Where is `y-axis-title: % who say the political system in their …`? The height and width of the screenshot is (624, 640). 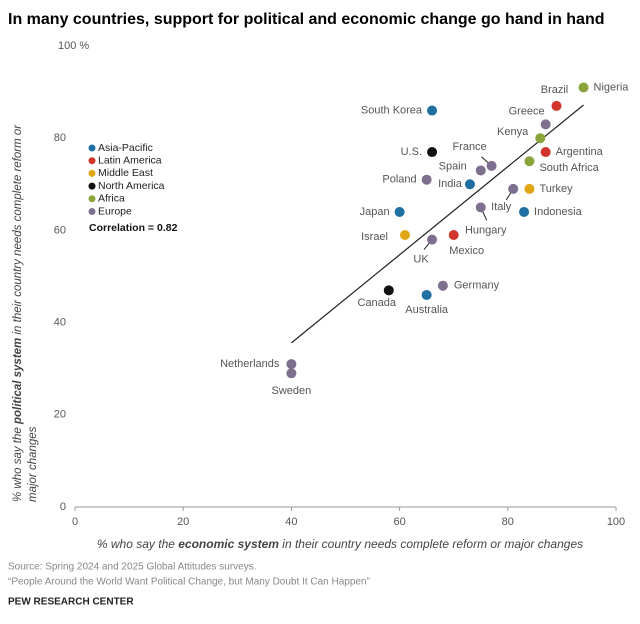 y-axis-title: % who say the political system in their … is located at coordinates (18, 313).